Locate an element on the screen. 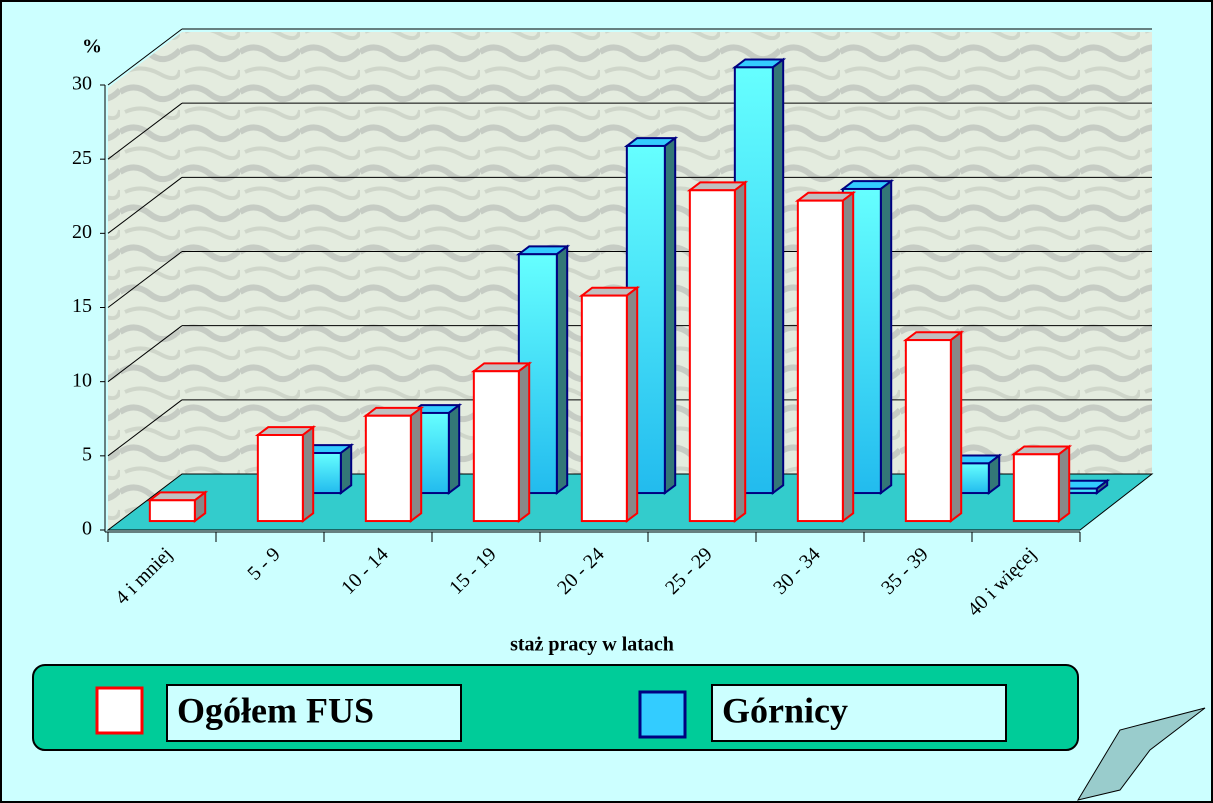 The image size is (1213, 803). y-axis-label: % is located at coordinates (92, 47).